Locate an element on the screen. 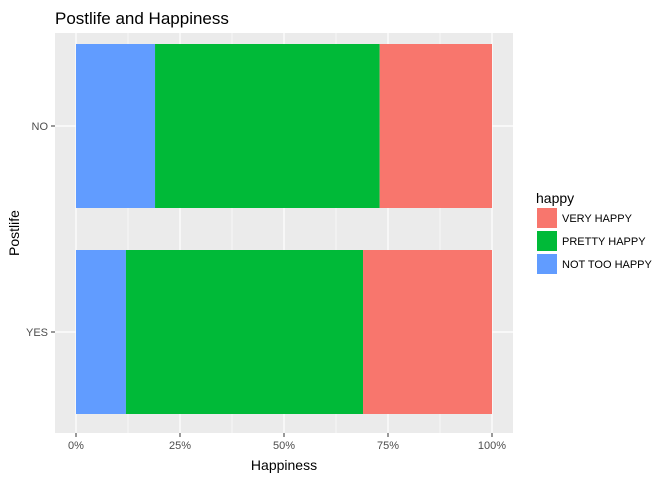 This screenshot has width=672, height=480. y-axis-ticks: NO YES is located at coordinates (40, 230).